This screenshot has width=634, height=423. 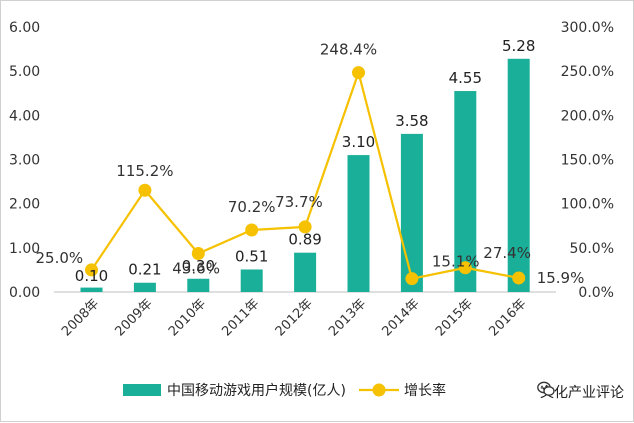 What do you see at coordinates (587, 28) in the screenshot?
I see `y-right-tick-label: 300.0%` at bounding box center [587, 28].